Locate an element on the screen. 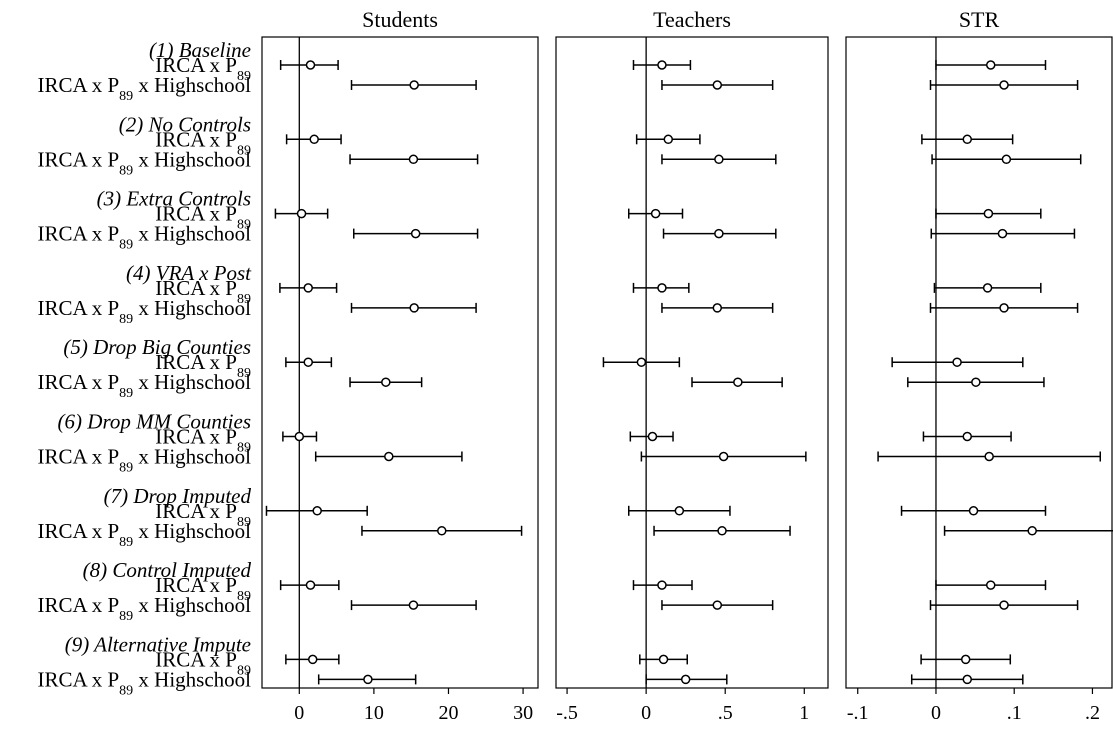  x-tick-label: .5 is located at coordinates (725, 713).